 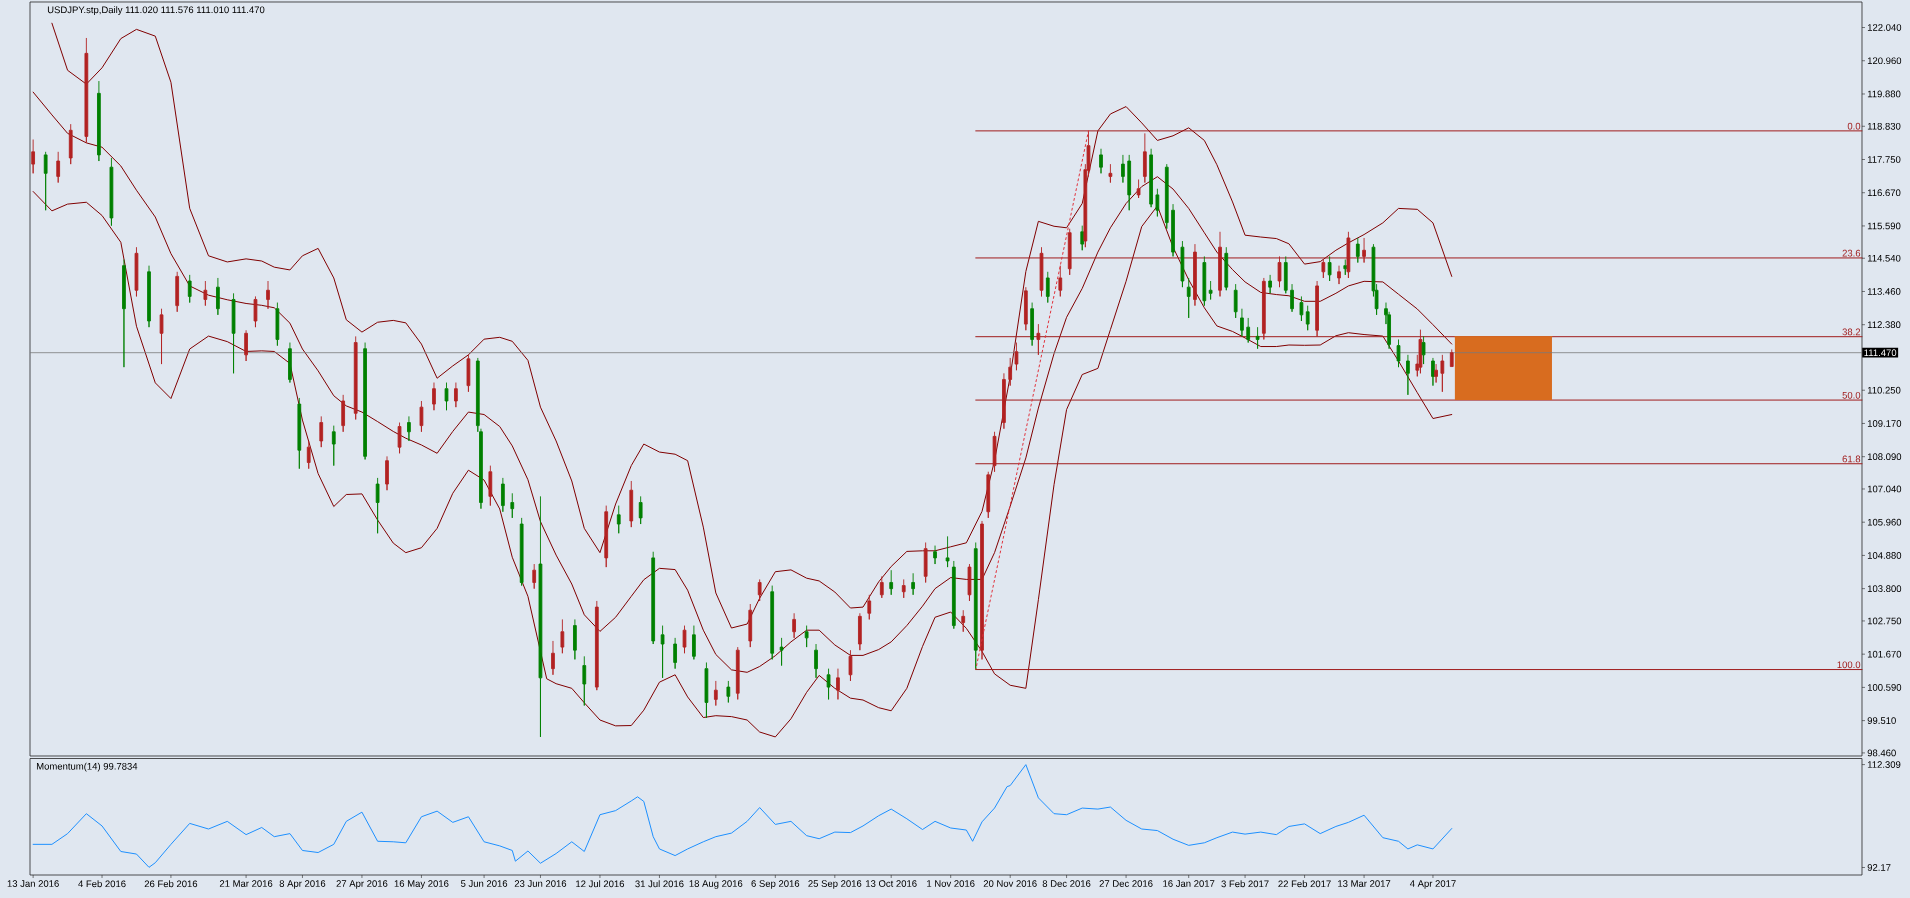 What do you see at coordinates (1879, 867) in the screenshot?
I see `y-tick-label: 92.17` at bounding box center [1879, 867].